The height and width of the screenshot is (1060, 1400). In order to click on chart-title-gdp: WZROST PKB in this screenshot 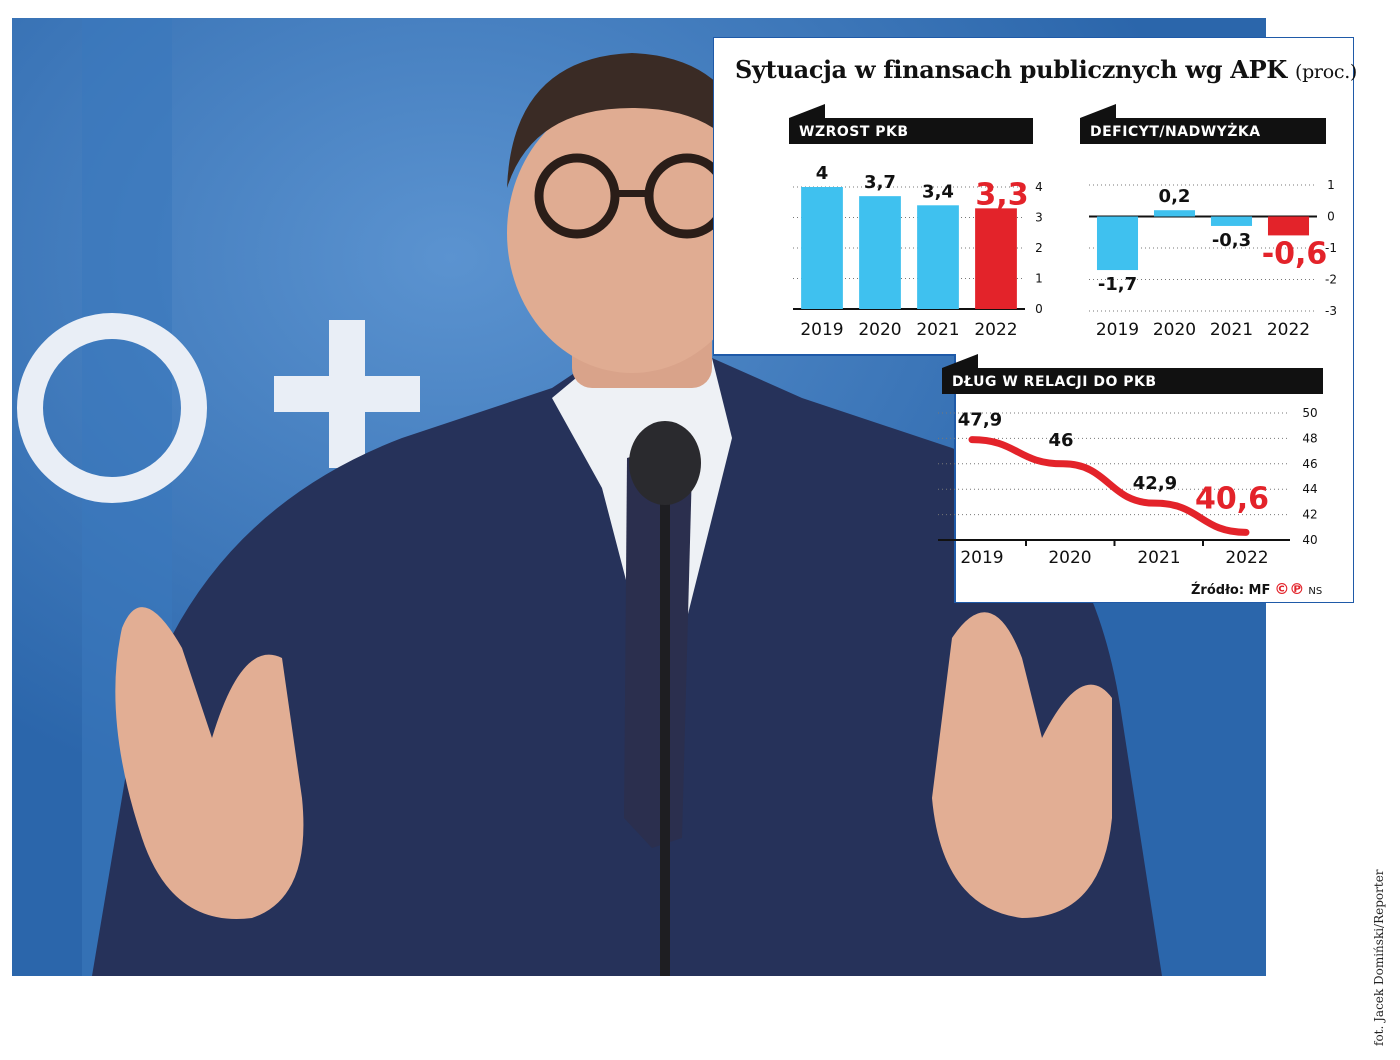, I will do `click(854, 132)`.